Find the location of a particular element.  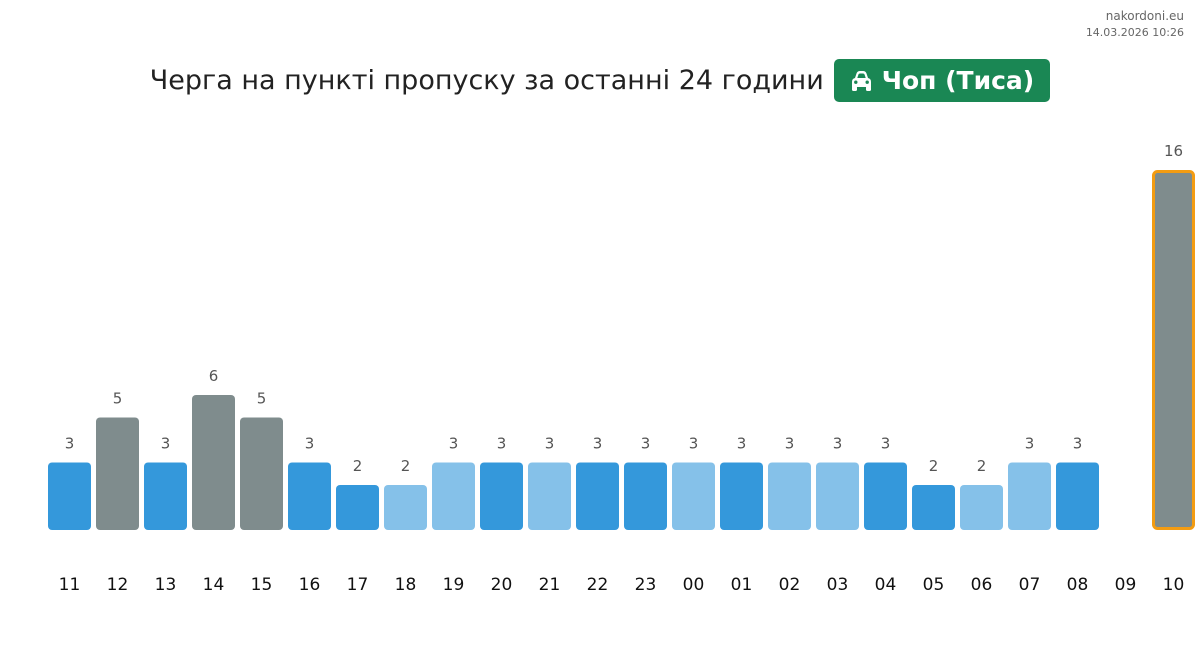

data-label-01: 3 is located at coordinates (742, 444).